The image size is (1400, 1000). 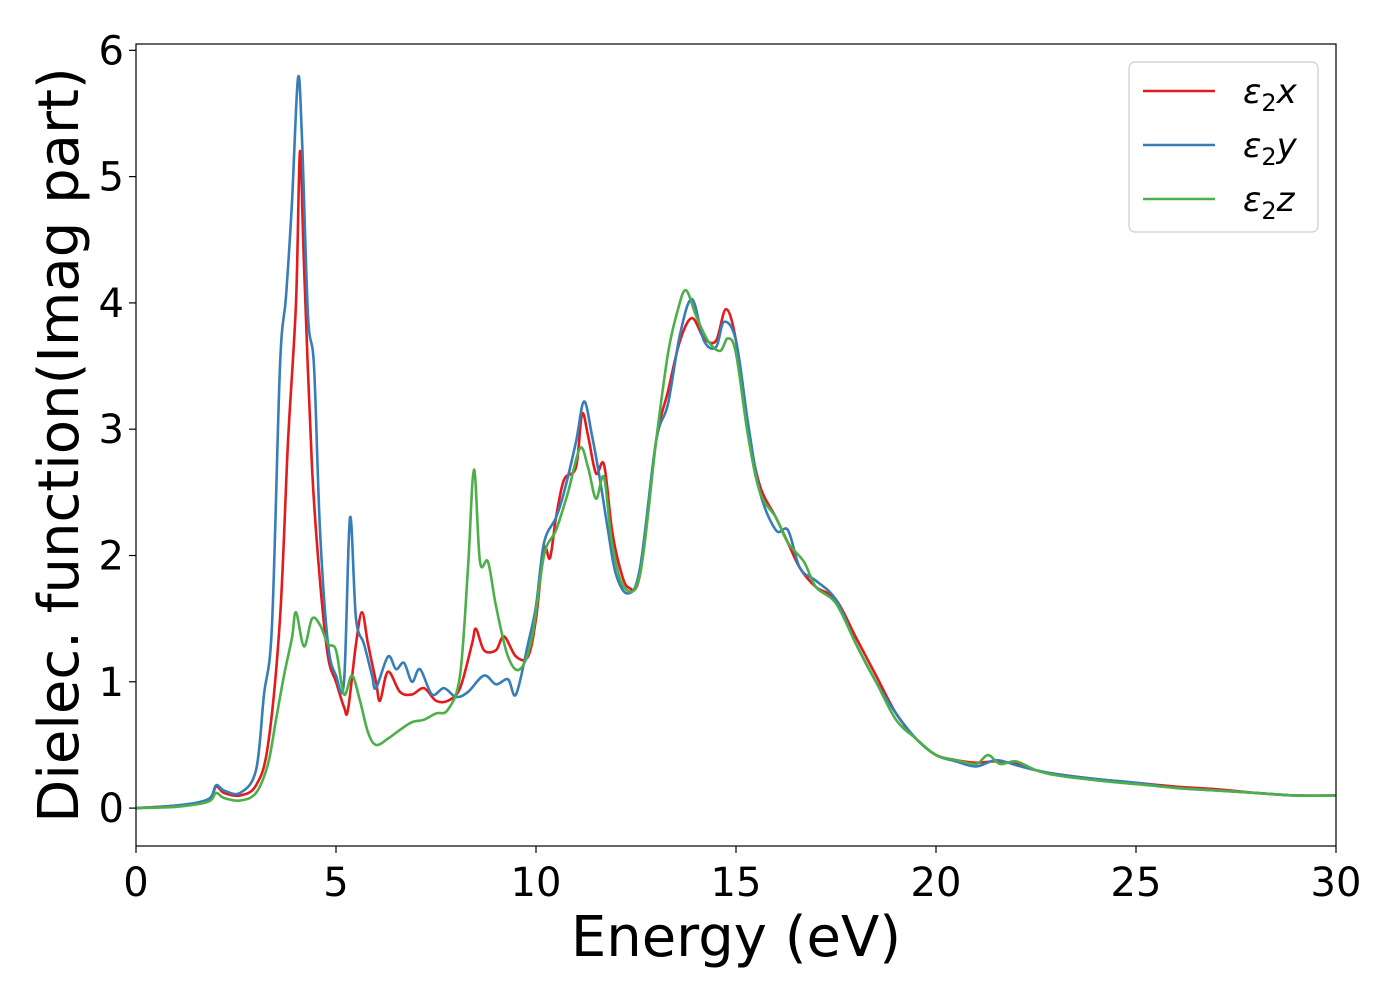 I want to click on y-tick-label: 6, so click(x=111, y=51).